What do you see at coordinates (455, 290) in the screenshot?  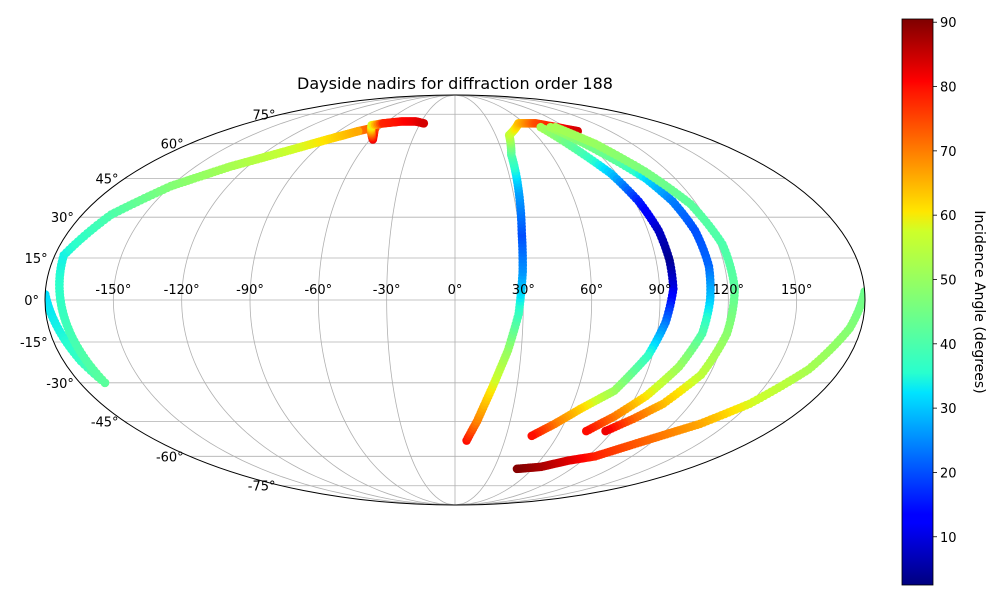 I see `lon-tick-label: 0°` at bounding box center [455, 290].